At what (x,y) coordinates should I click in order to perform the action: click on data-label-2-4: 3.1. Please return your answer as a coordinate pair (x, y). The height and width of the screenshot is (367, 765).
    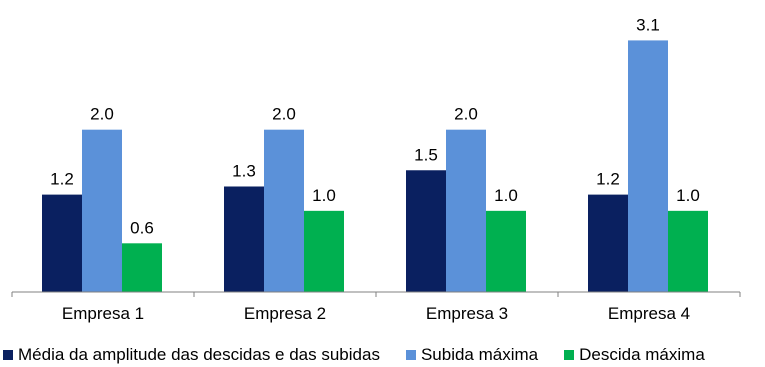
    Looking at the image, I should click on (648, 24).